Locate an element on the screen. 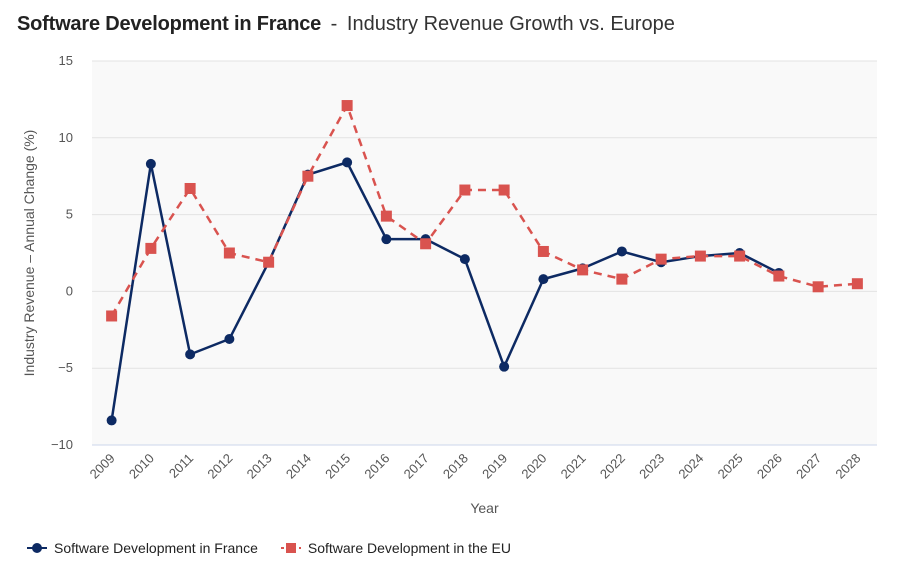  x-tick-label: 2012 is located at coordinates (219, 466).